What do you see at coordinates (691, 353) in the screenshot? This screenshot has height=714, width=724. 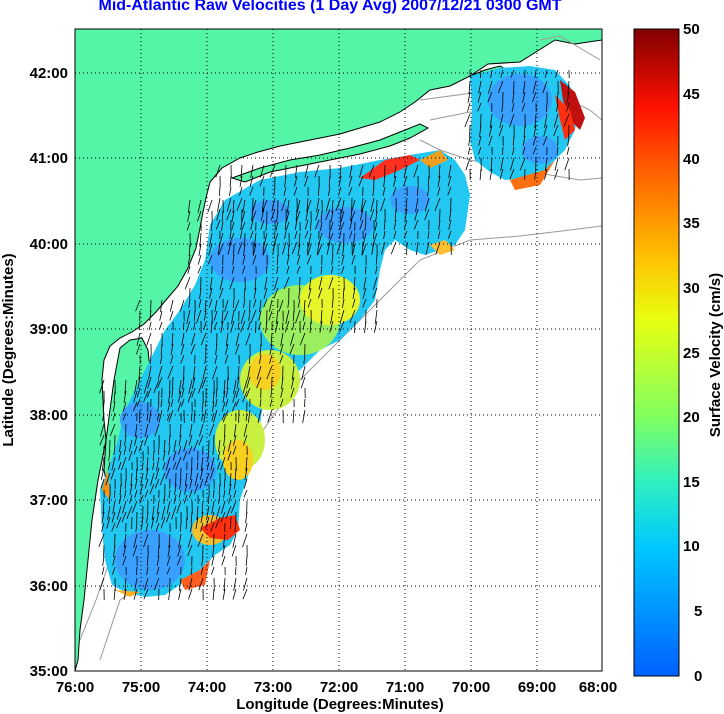 I see `colorbar-tick-label: 25` at bounding box center [691, 353].